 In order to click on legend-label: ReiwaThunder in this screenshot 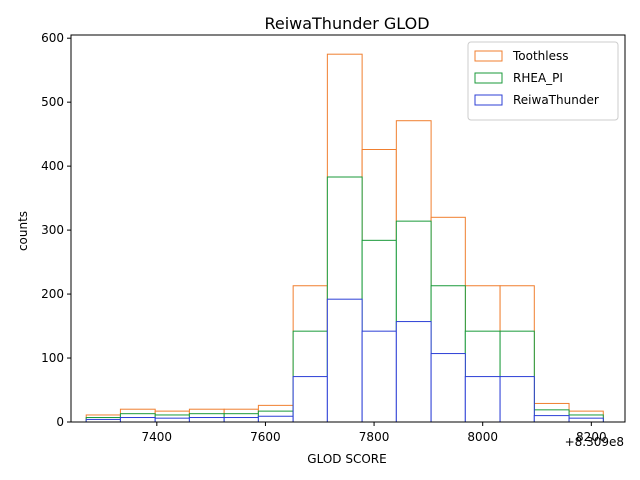, I will do `click(556, 100)`.